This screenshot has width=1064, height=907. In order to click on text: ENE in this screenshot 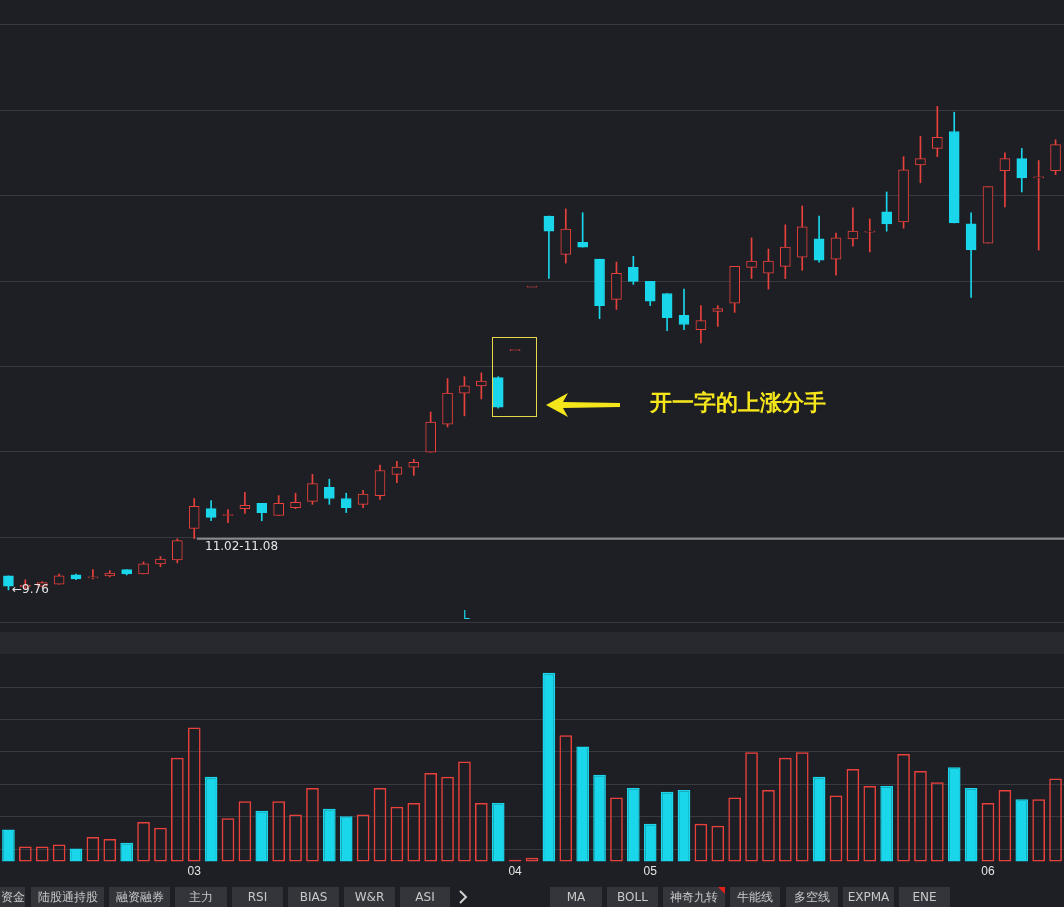, I will do `click(924, 897)`.